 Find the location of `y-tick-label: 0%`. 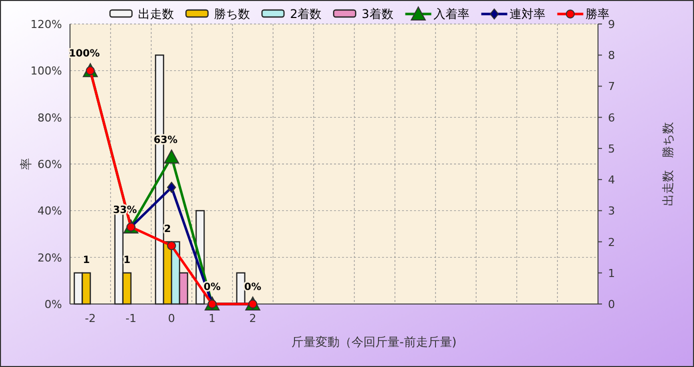

y-tick-label: 0% is located at coordinates (53, 304).